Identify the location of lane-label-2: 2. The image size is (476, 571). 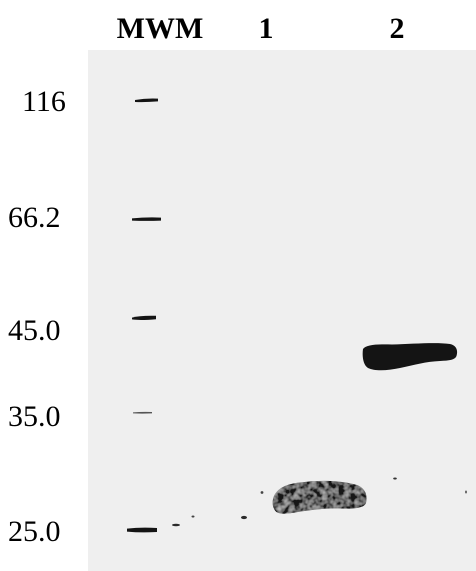
(397, 28).